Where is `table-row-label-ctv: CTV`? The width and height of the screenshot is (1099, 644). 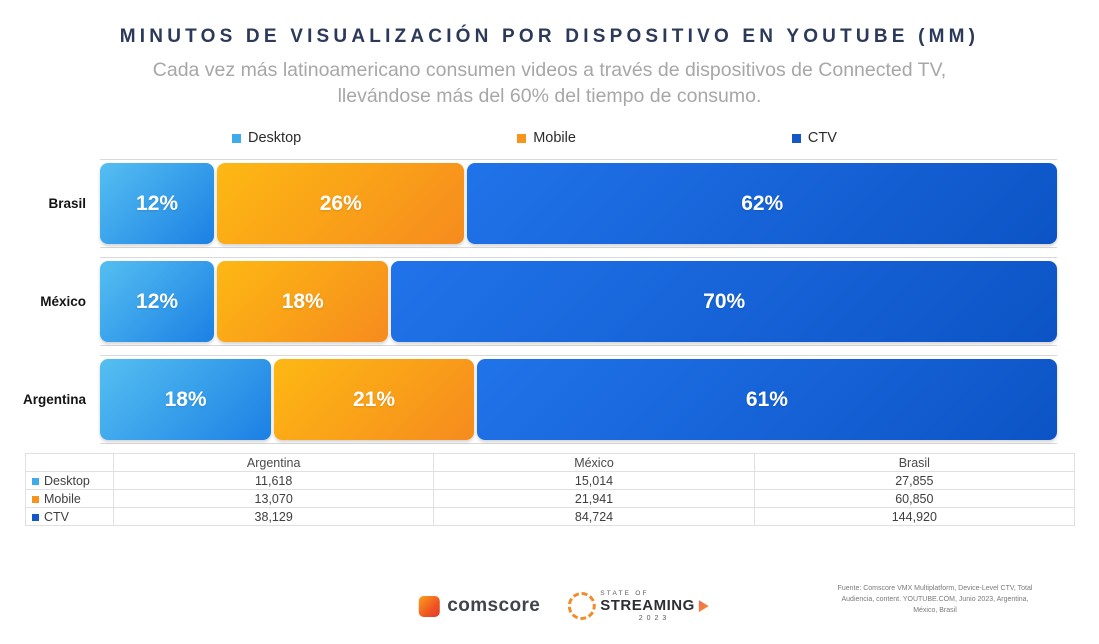 table-row-label-ctv: CTV is located at coordinates (69, 517).